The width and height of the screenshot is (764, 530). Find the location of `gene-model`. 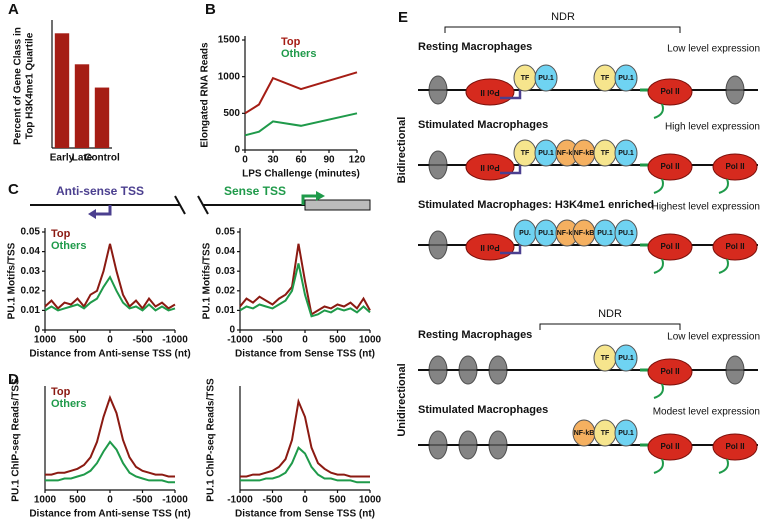

gene-model is located at coordinates (200, 205).